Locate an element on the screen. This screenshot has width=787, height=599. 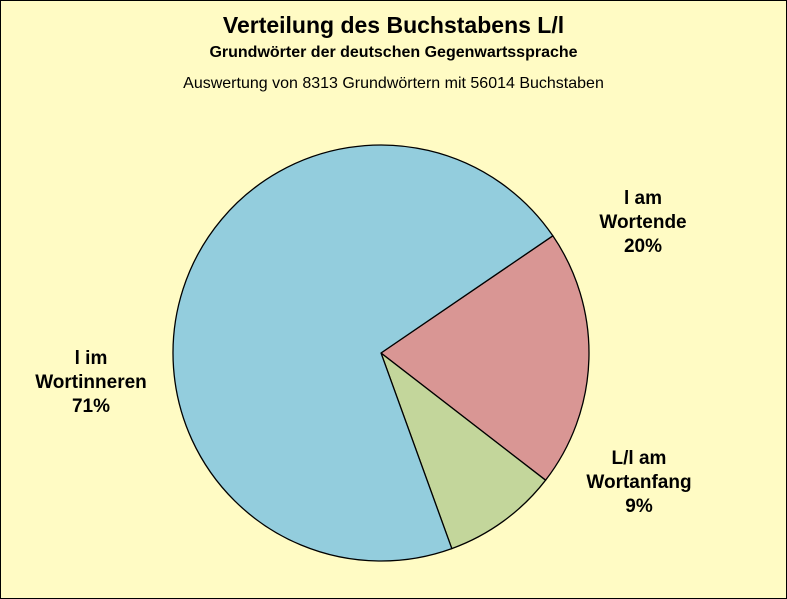
slice-label-line: Wortanfang is located at coordinates (639, 482).